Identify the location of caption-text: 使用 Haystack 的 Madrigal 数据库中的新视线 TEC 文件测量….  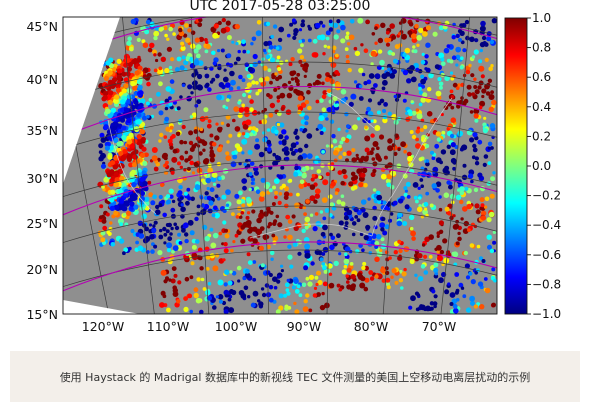
(295, 377).